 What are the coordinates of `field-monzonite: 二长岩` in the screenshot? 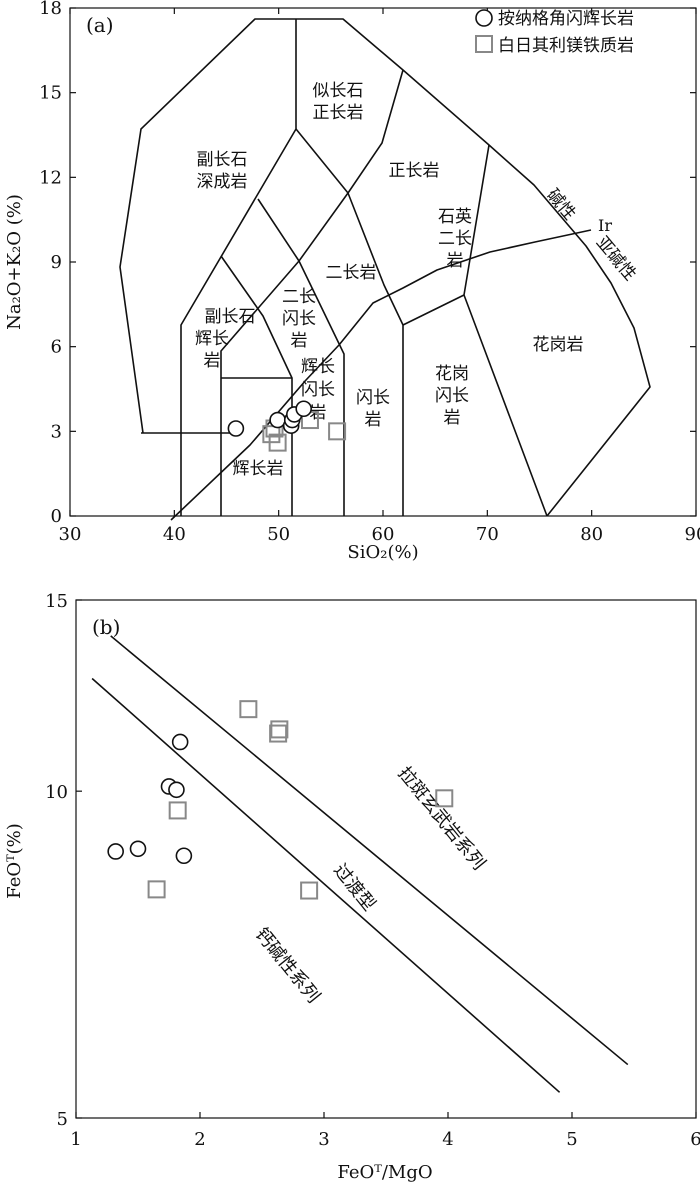 It's located at (351, 273).